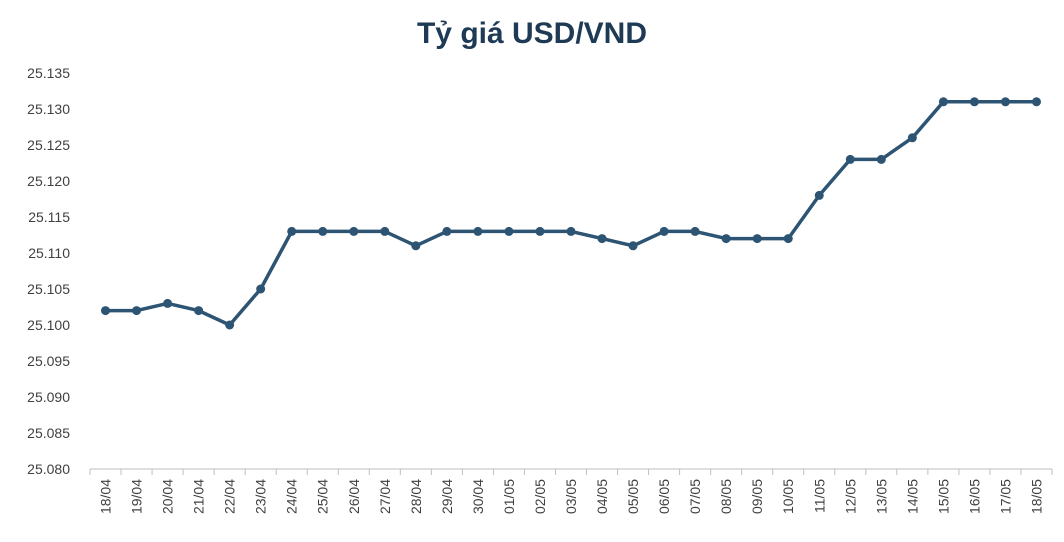 Image resolution: width=1064 pixels, height=542 pixels. What do you see at coordinates (974, 496) in the screenshot?
I see `x-tick-label: 16/05` at bounding box center [974, 496].